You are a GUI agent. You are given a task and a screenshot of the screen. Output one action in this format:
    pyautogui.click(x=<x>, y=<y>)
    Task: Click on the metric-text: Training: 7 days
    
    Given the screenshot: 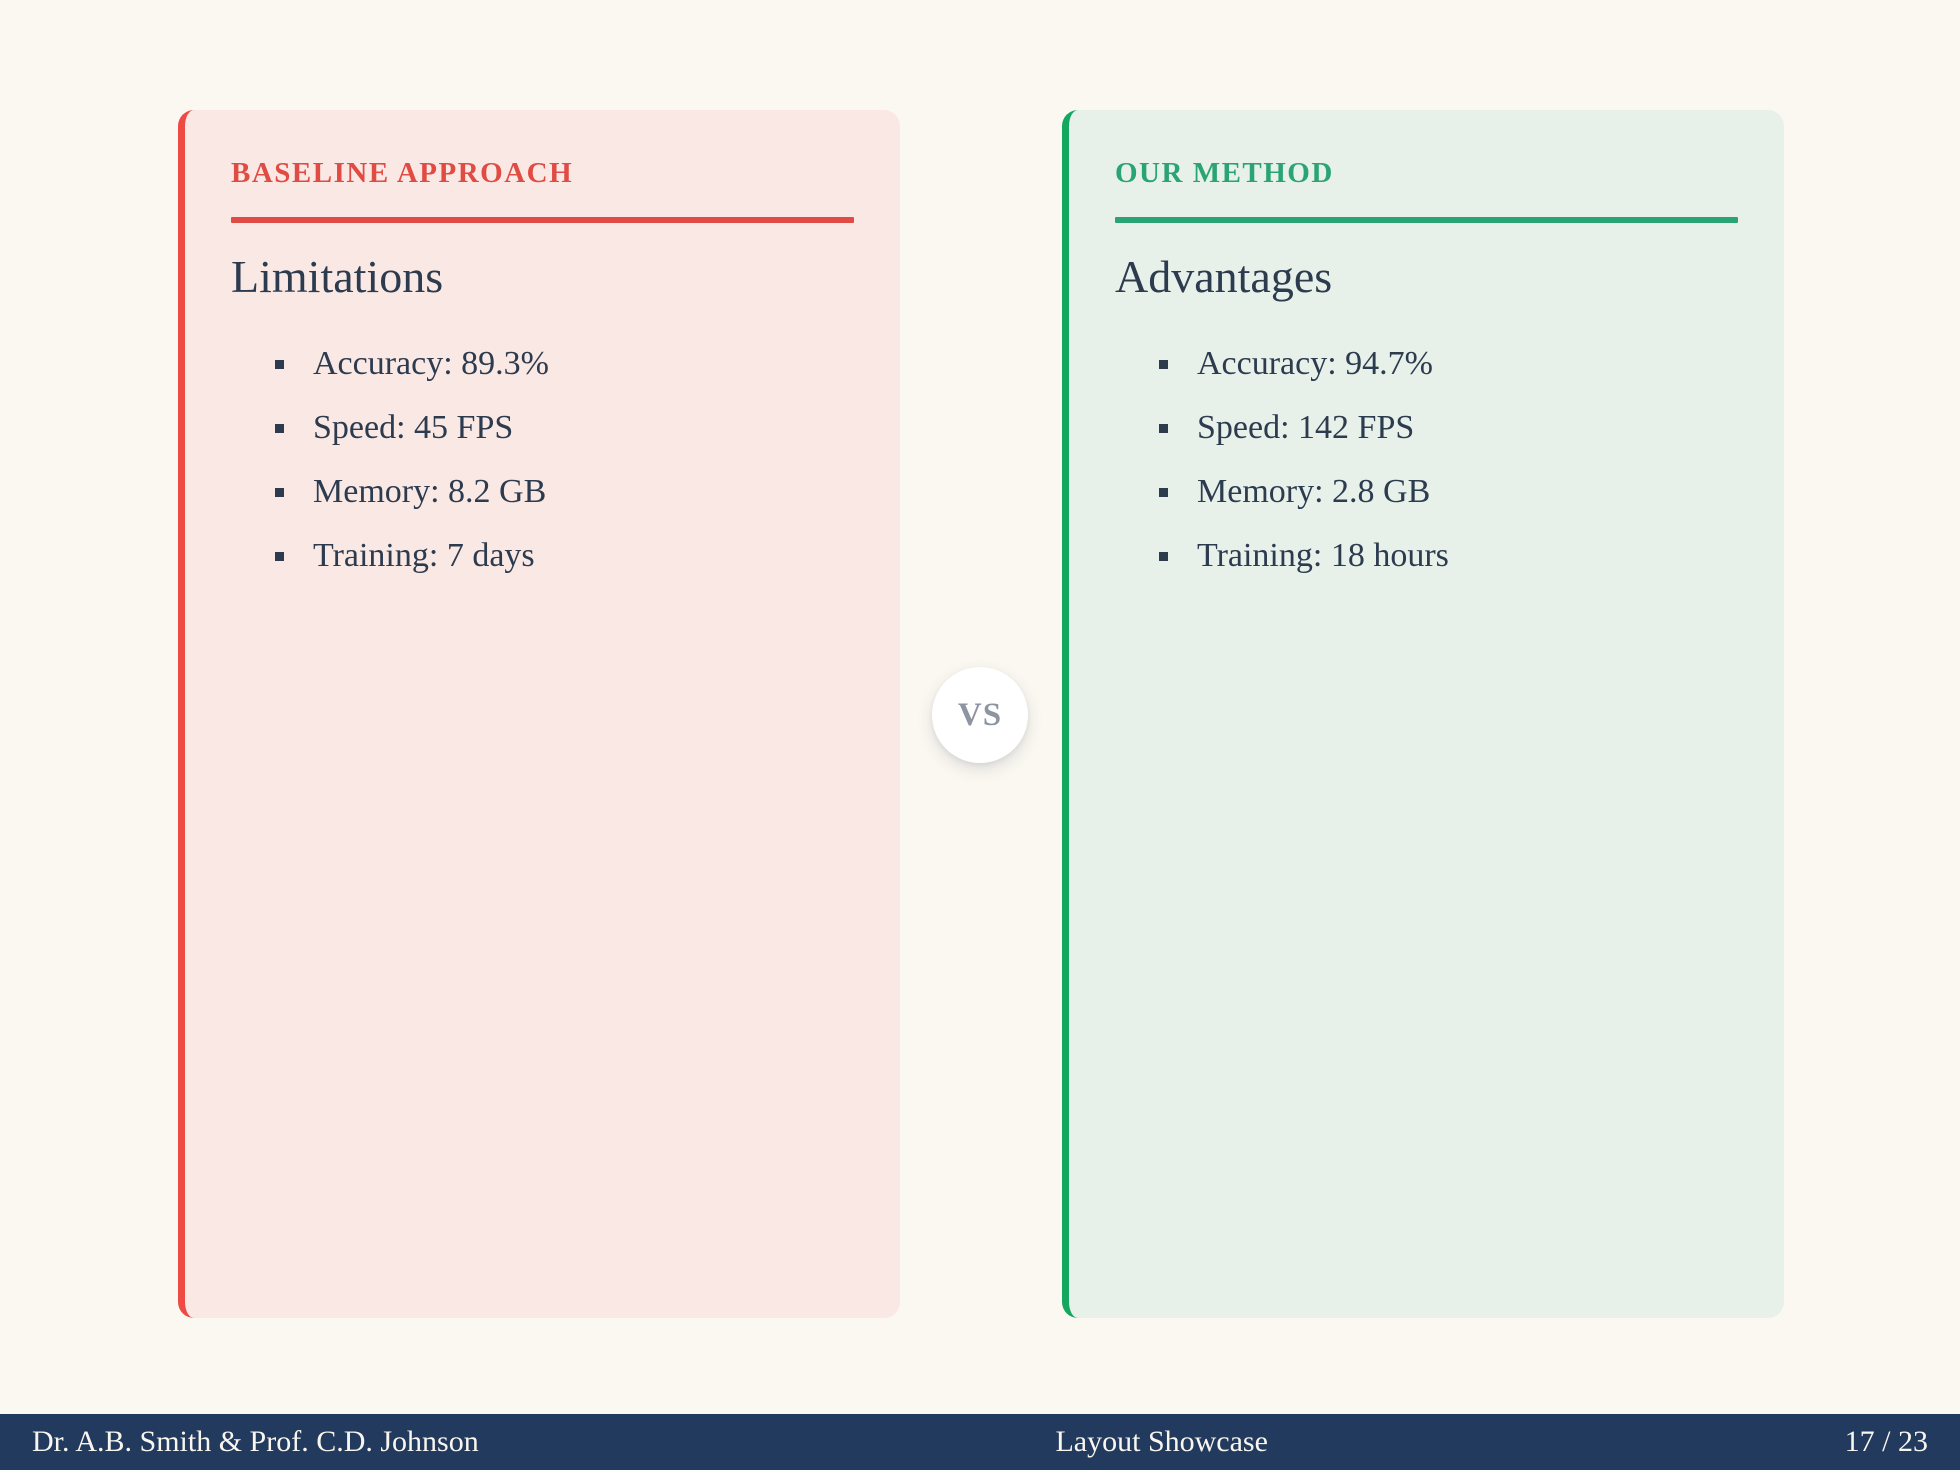 What is the action you would take?
    pyautogui.click(x=424, y=555)
    